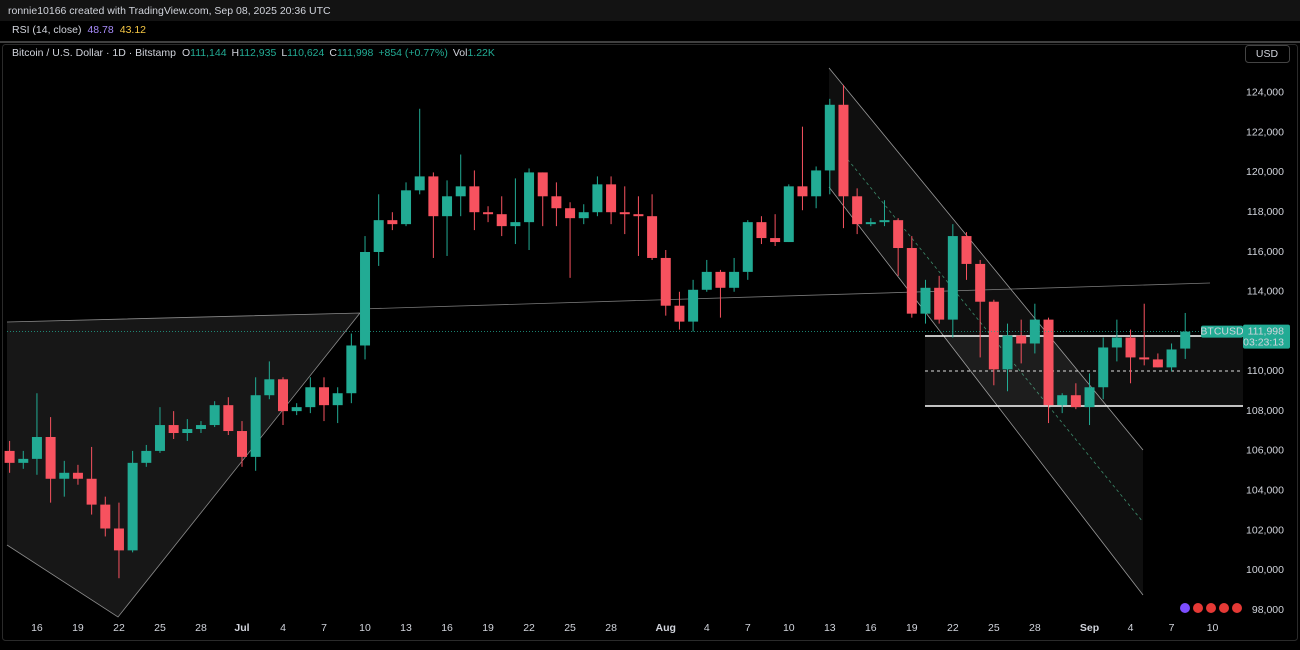 This screenshot has width=1300, height=650. I want to click on symbol-tag, so click(1222, 331).